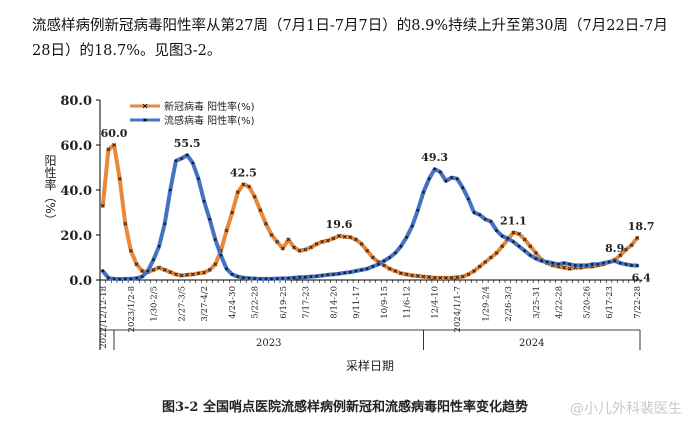 The image size is (690, 426). What do you see at coordinates (641, 226) in the screenshot?
I see `data-label: 18.7` at bounding box center [641, 226].